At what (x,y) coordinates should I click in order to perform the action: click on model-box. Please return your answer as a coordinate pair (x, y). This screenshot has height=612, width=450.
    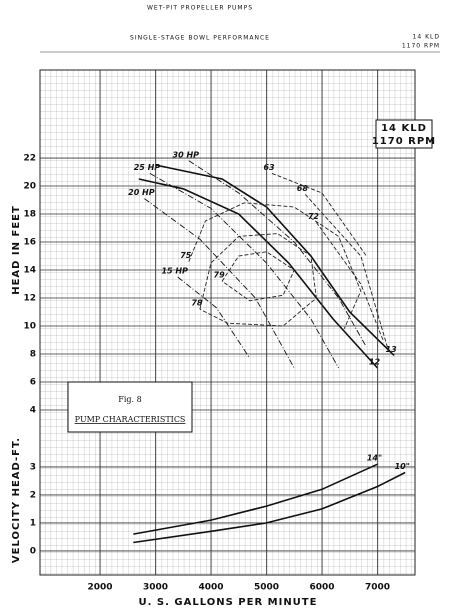
    Looking at the image, I should click on (404, 134).